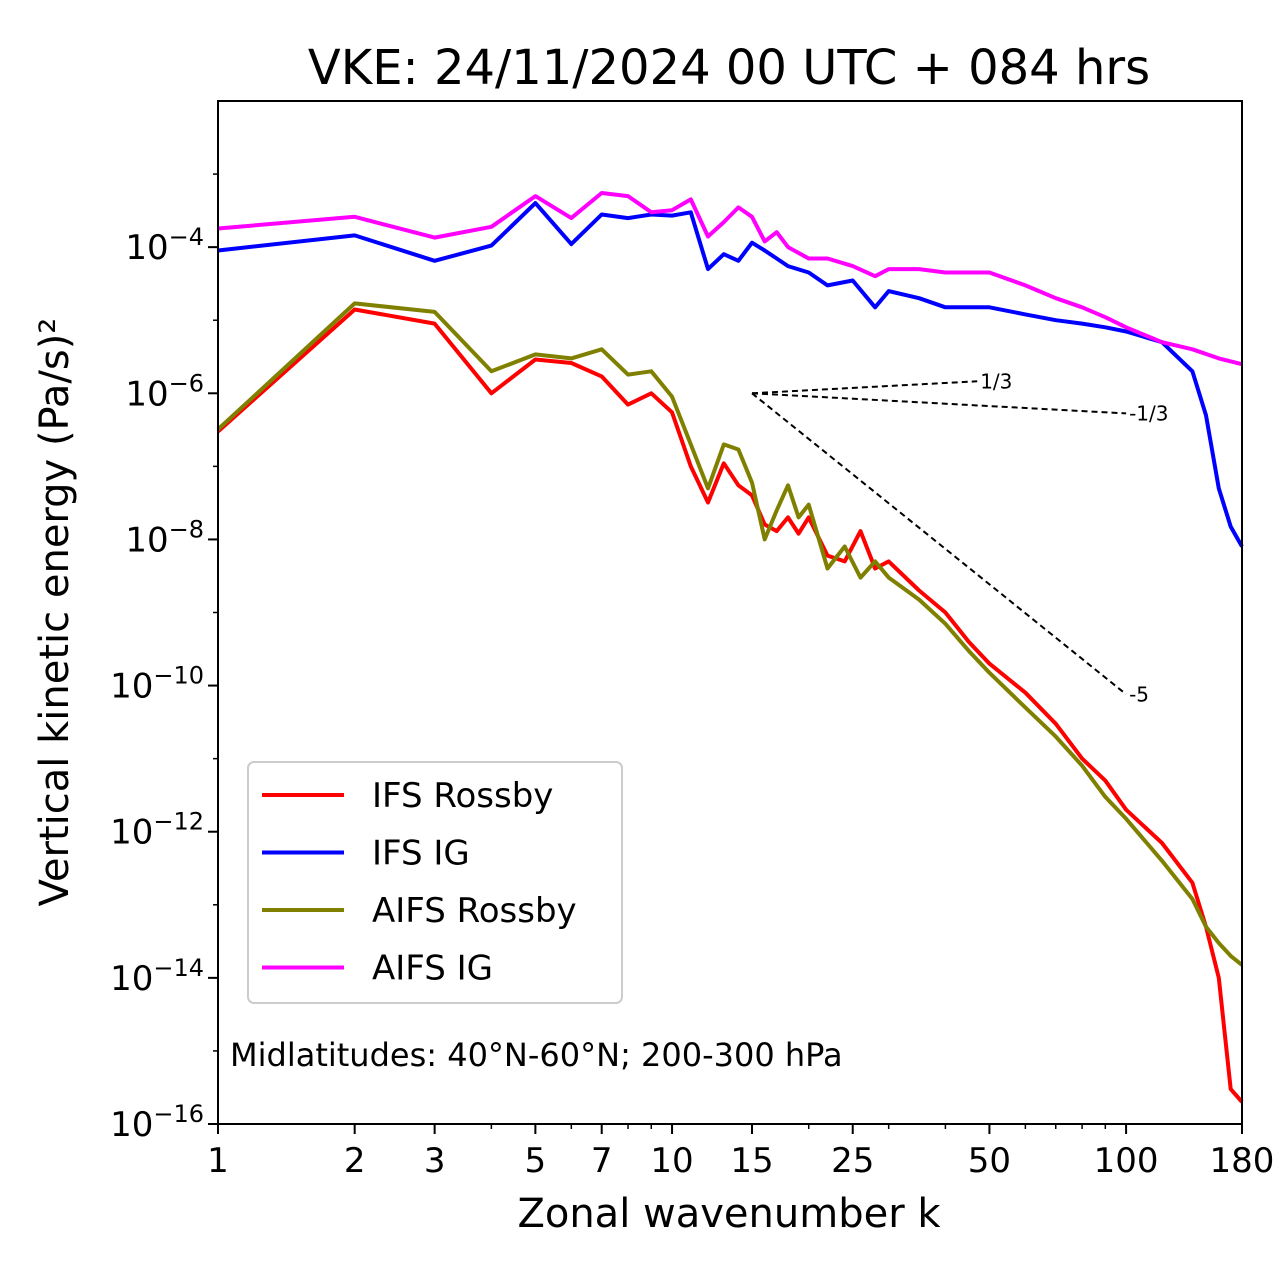 The height and width of the screenshot is (1288, 1280). I want to click on y-tick-label: 10⁻⁸, so click(164, 537).